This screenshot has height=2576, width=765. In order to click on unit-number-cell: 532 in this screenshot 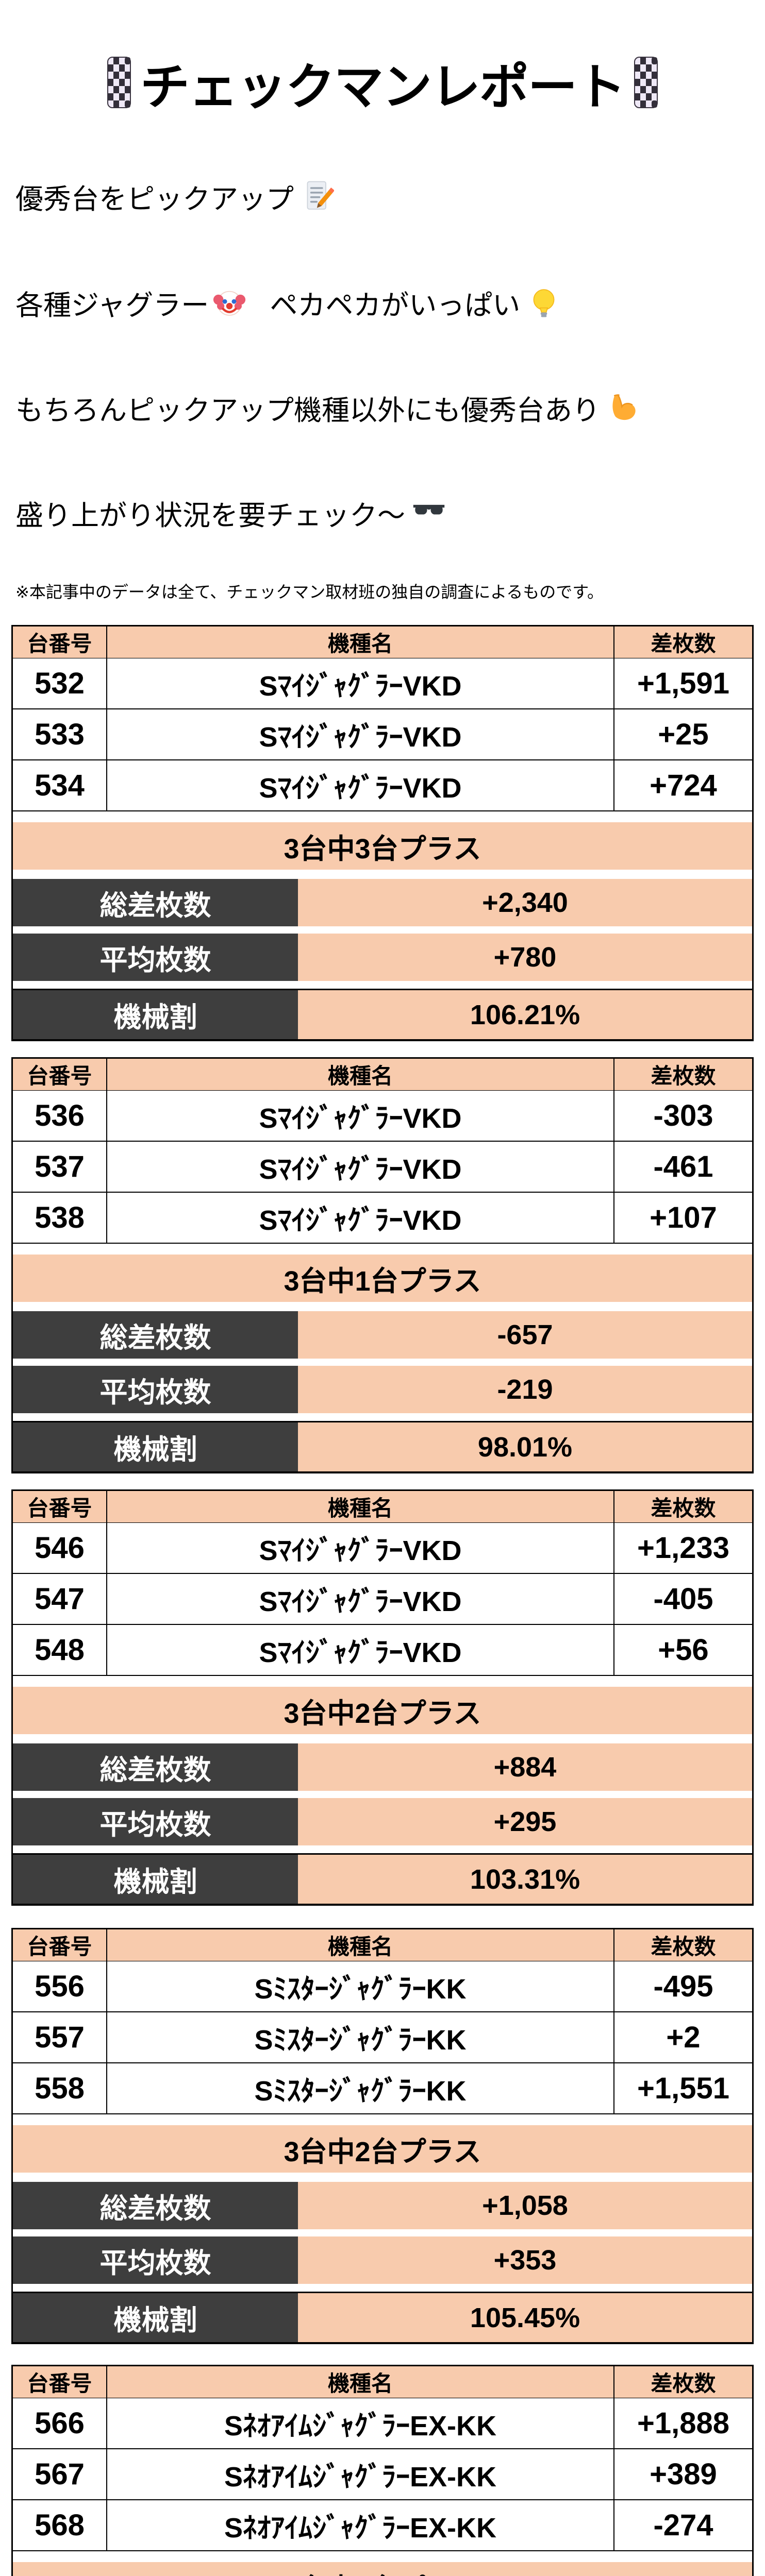, I will do `click(60, 683)`.